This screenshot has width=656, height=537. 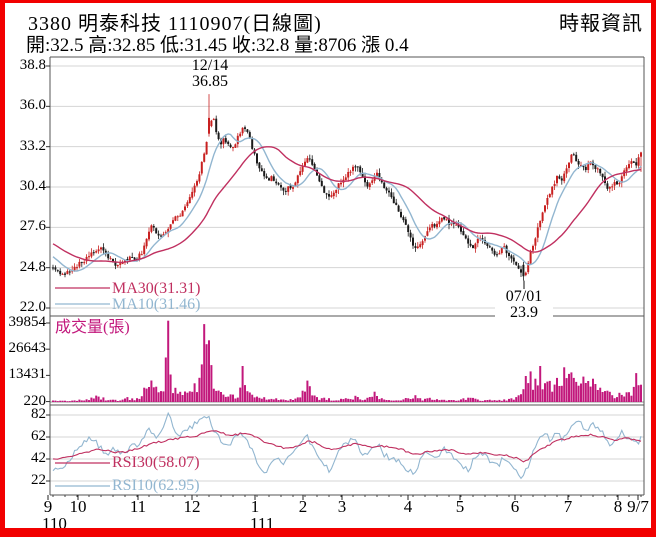 What do you see at coordinates (38, 436) in the screenshot?
I see `rsi-y-label: 62` at bounding box center [38, 436].